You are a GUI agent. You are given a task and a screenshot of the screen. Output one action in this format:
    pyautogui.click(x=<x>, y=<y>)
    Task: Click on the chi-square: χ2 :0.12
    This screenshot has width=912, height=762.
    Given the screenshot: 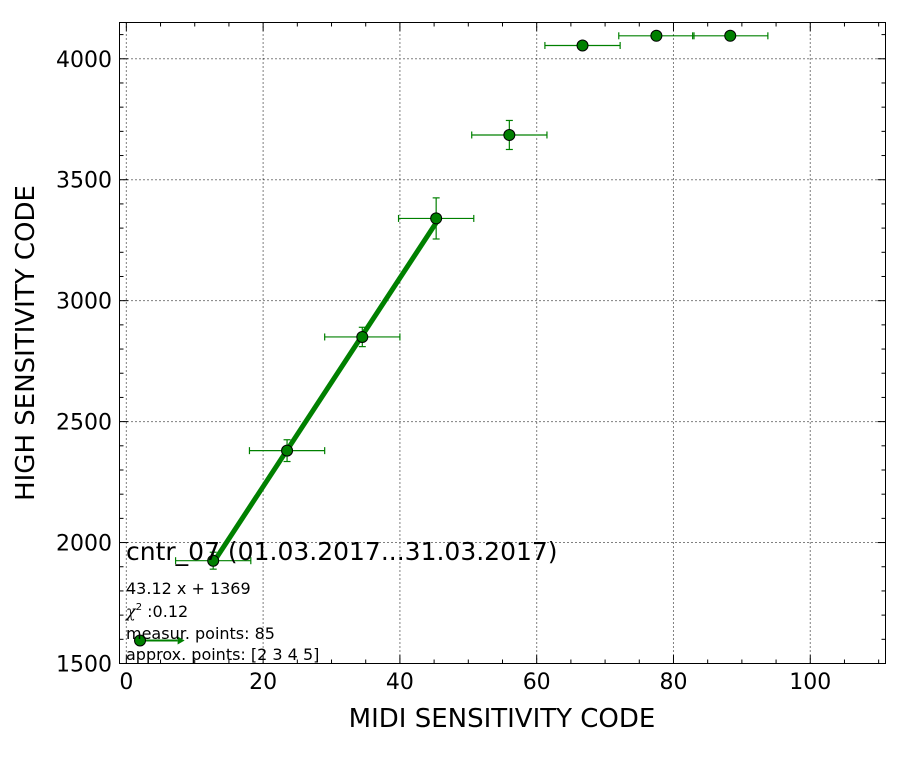 What is the action you would take?
    pyautogui.click(x=156, y=611)
    